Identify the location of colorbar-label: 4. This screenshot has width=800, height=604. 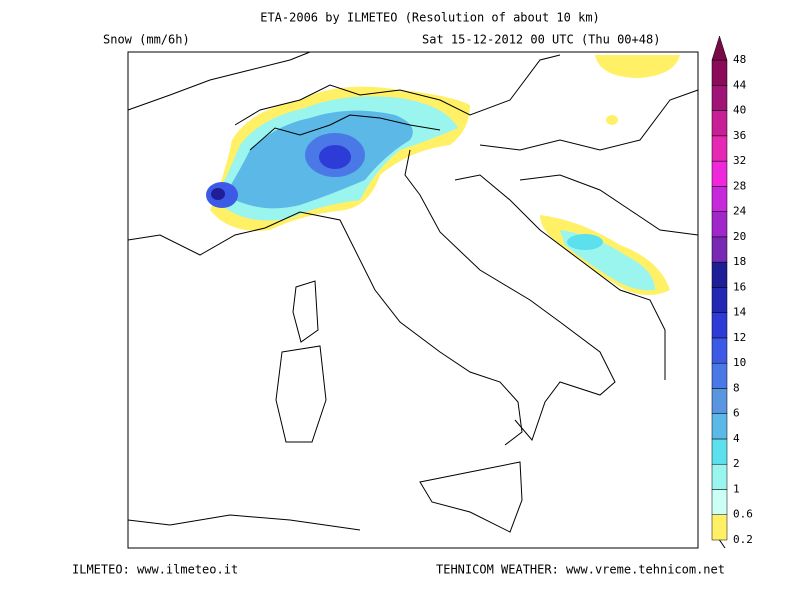
(736, 438).